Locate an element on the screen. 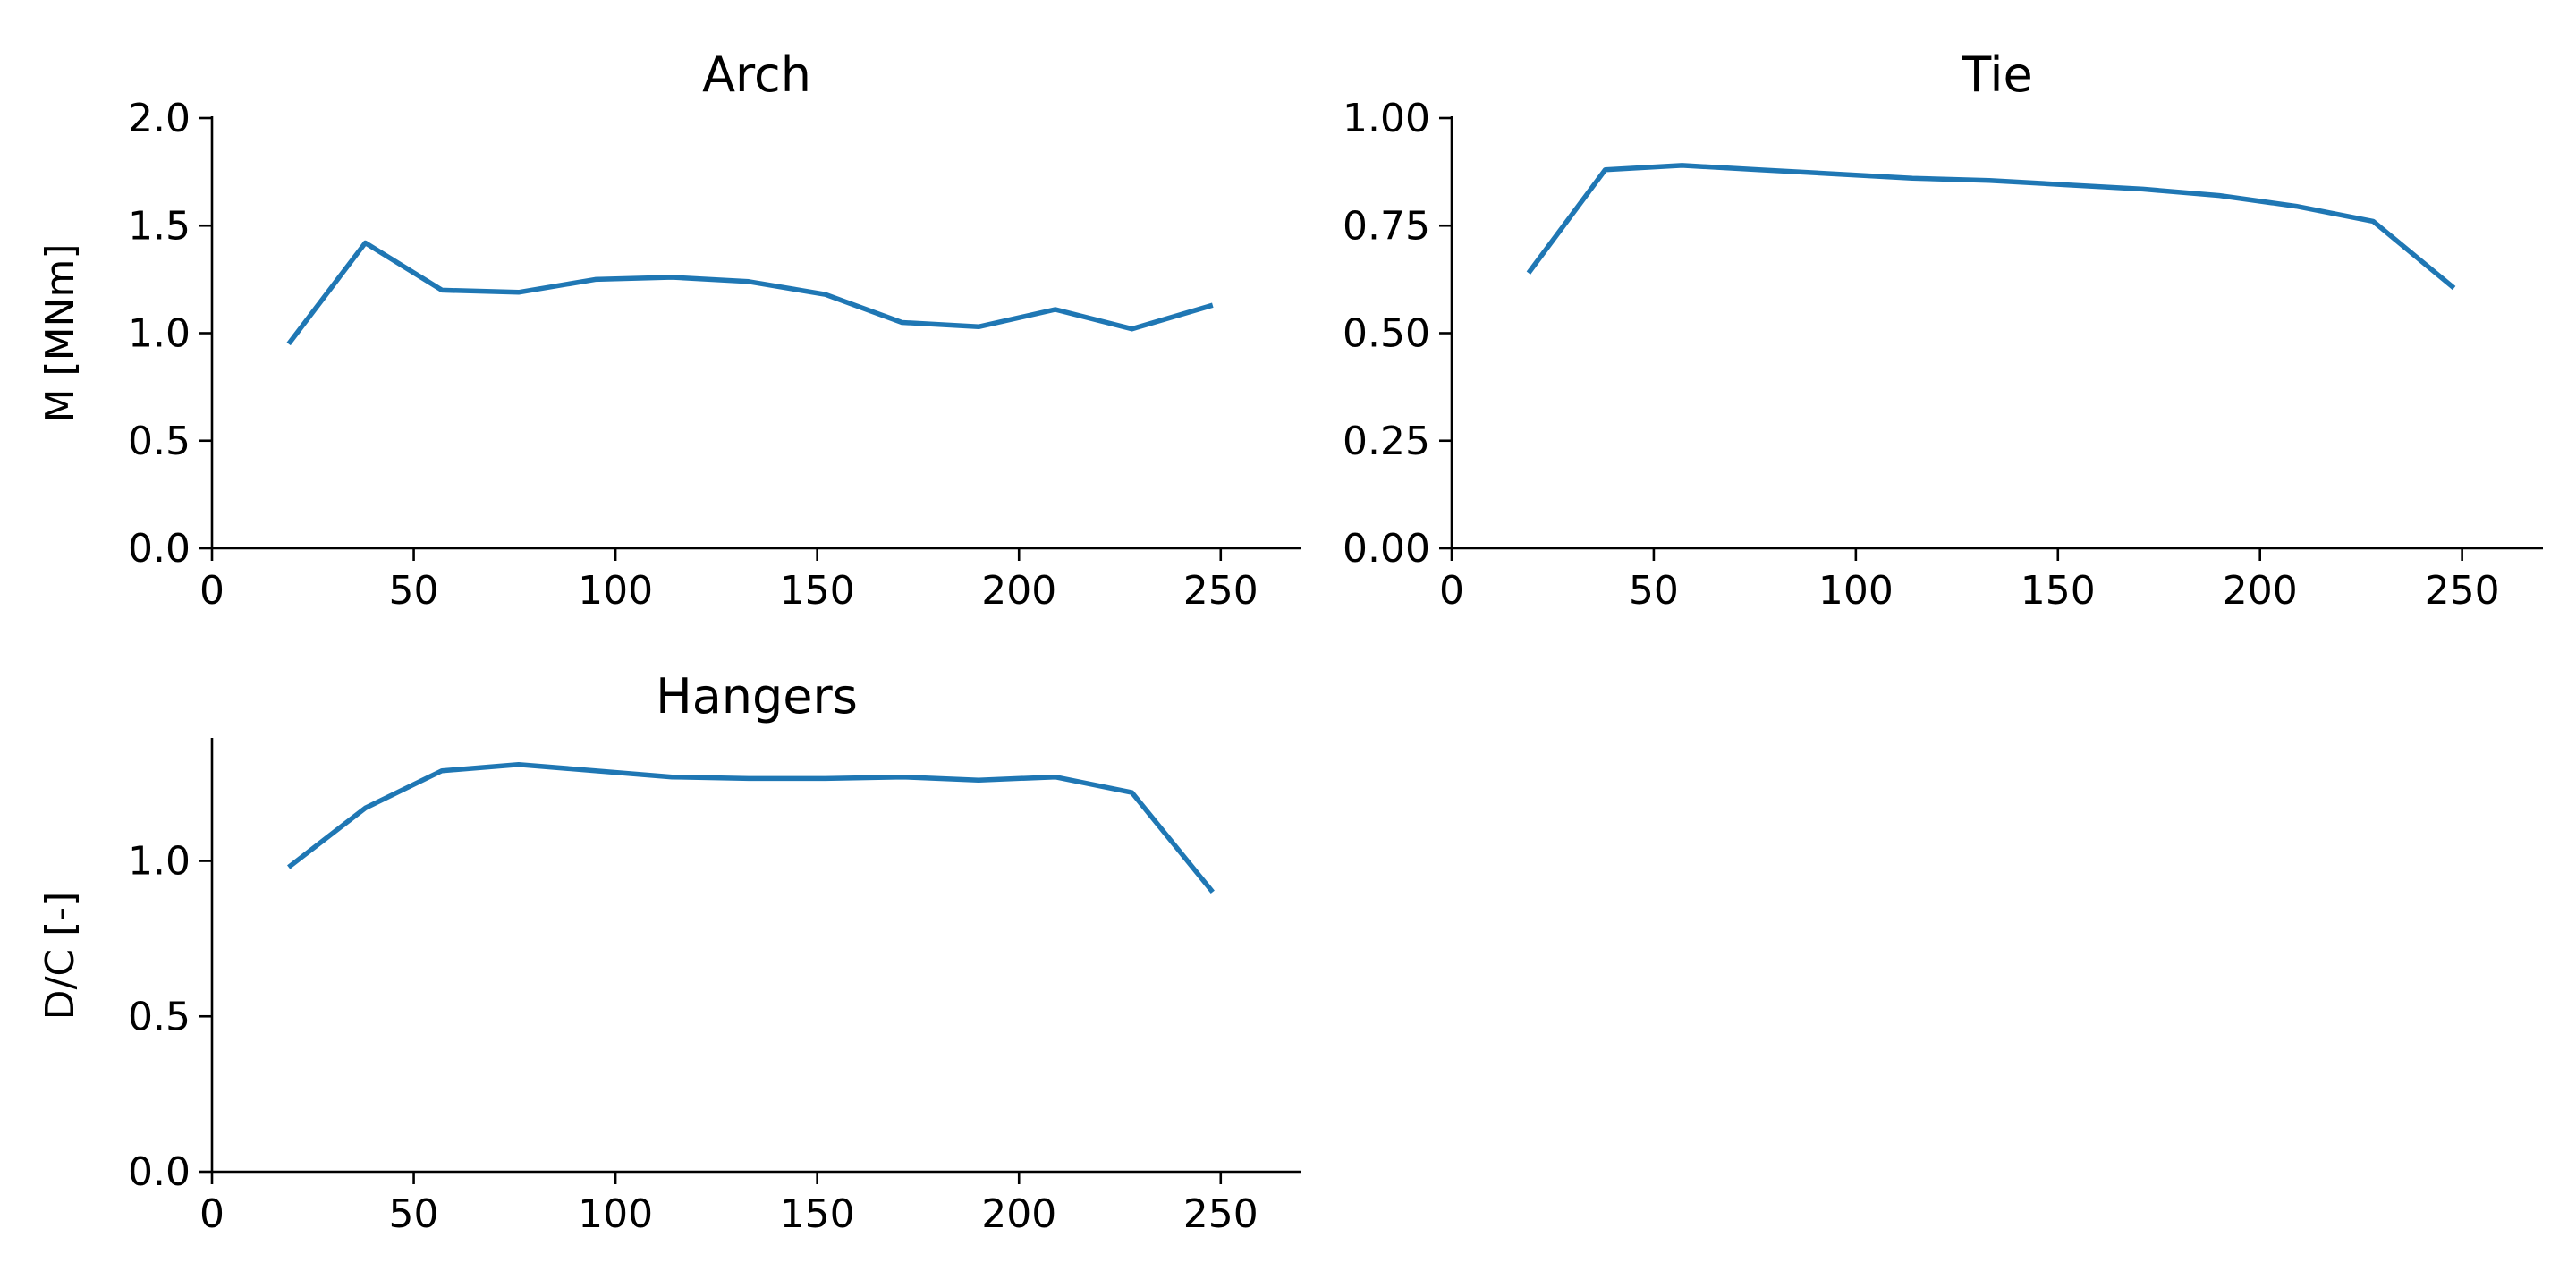  y-tick-label: 0.25 is located at coordinates (1386, 441).